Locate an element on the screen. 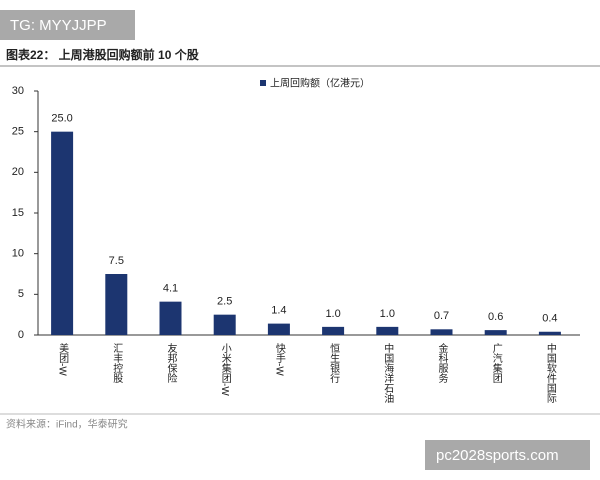 This screenshot has width=600, height=480. legend-label: 上周回购额（亿港元） is located at coordinates (320, 83).